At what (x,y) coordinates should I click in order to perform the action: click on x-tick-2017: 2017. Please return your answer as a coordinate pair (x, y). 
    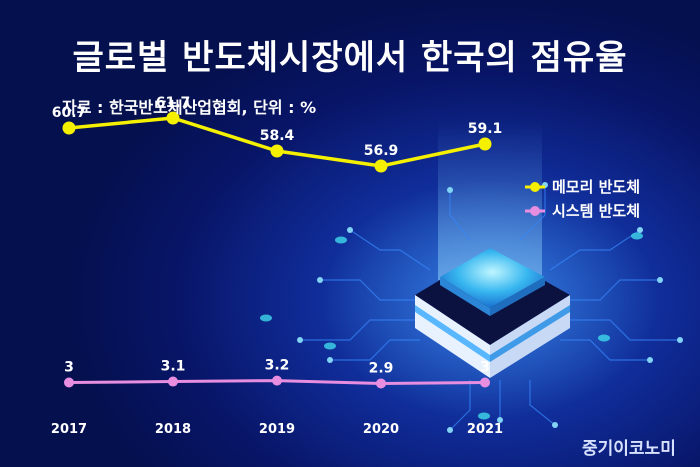
    Looking at the image, I should click on (69, 429).